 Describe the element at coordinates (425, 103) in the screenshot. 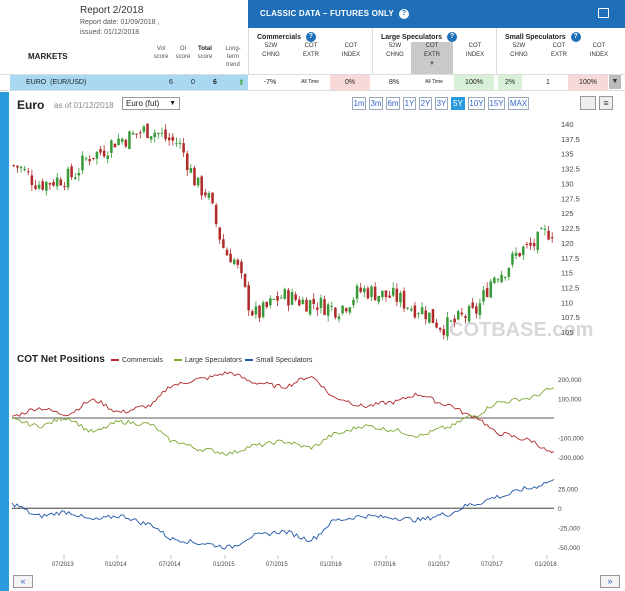

I see `range-button-2y: 2Y` at that location.